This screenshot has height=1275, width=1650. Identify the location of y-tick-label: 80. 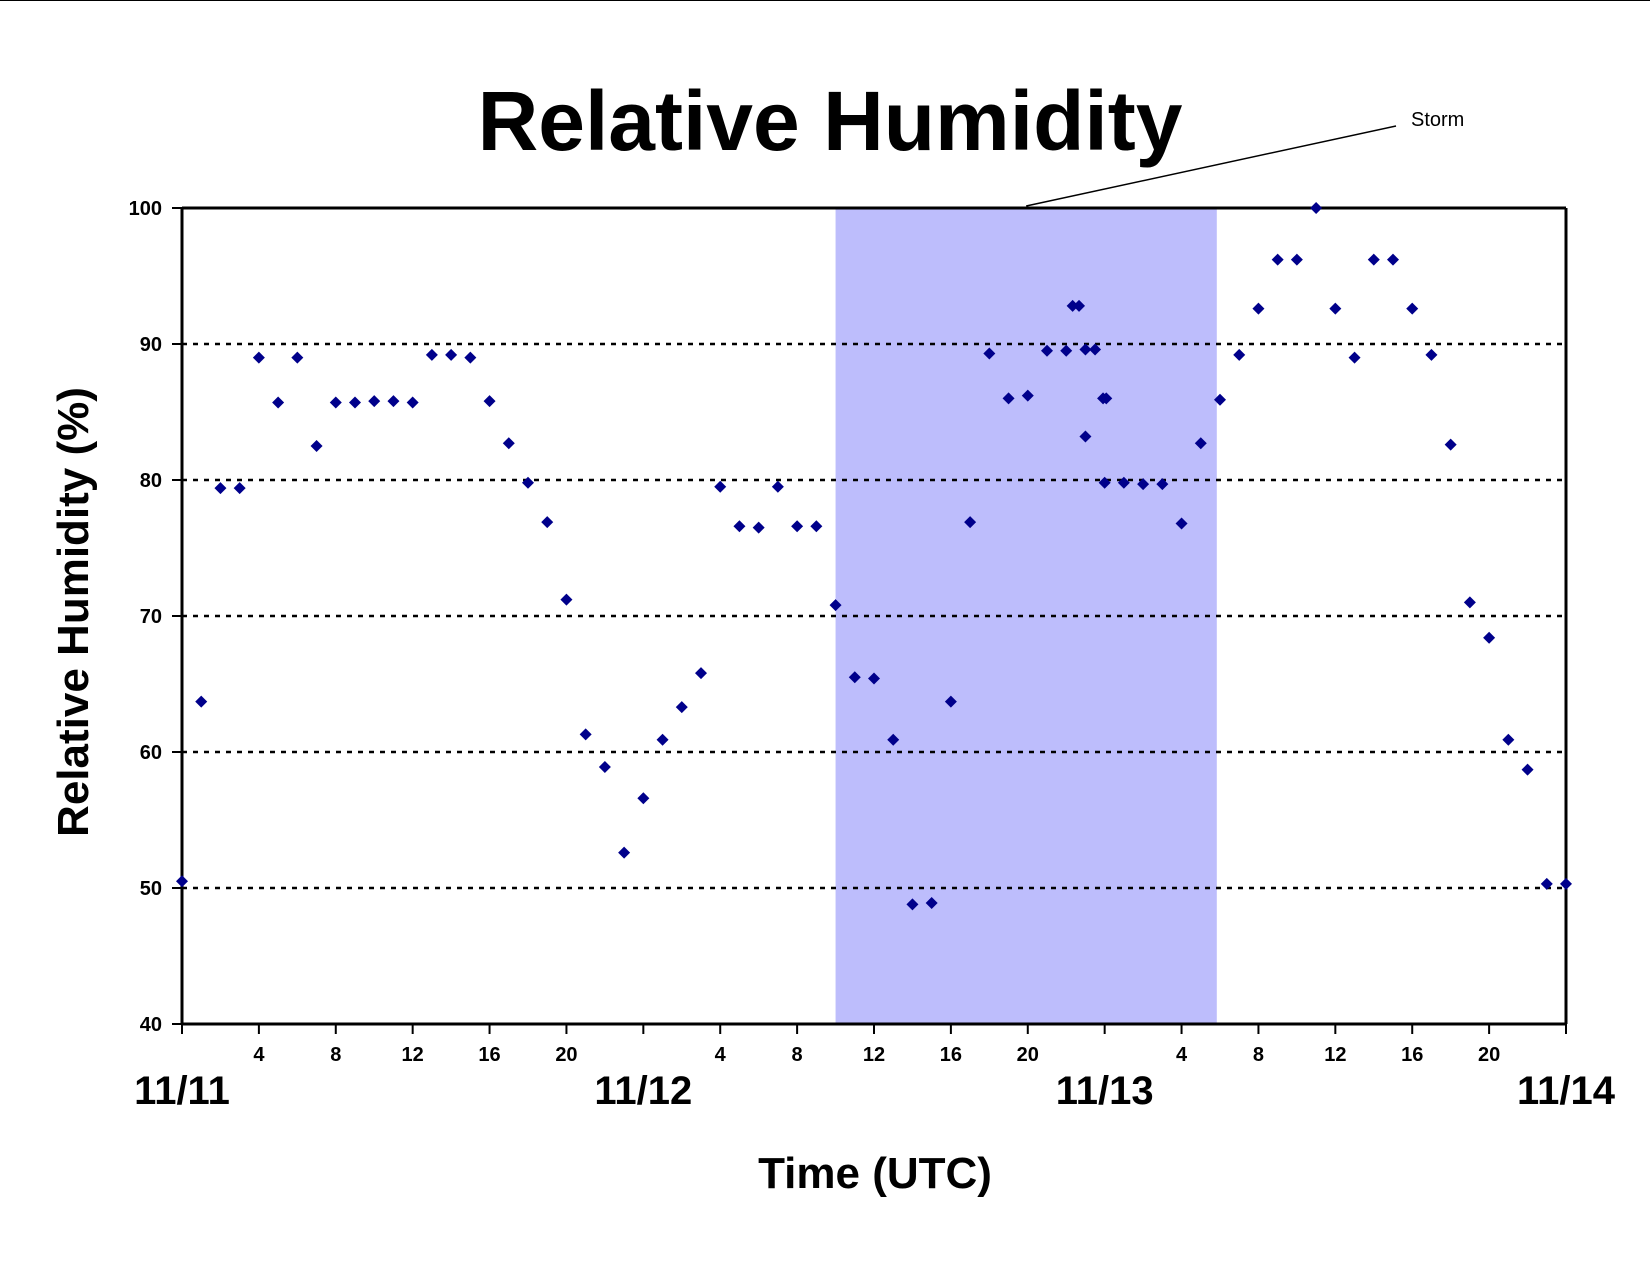
(151, 481).